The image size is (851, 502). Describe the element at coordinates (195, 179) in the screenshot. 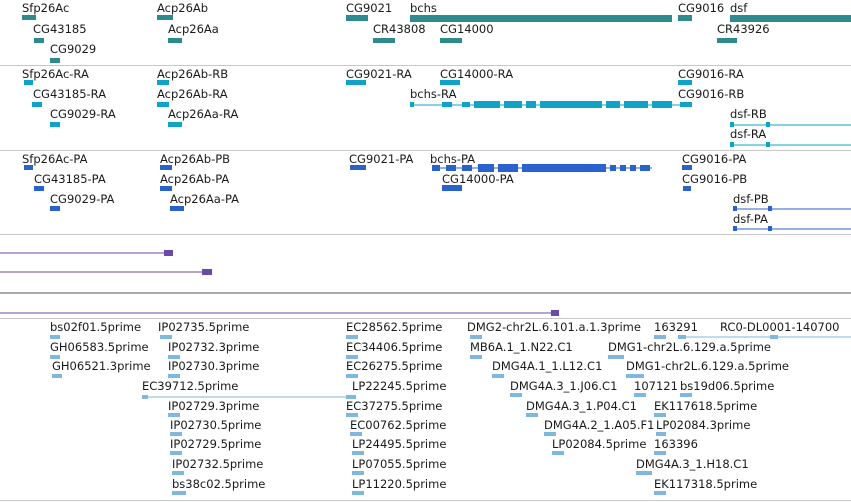

I see `protein-label: Acp26Ab-PA` at that location.